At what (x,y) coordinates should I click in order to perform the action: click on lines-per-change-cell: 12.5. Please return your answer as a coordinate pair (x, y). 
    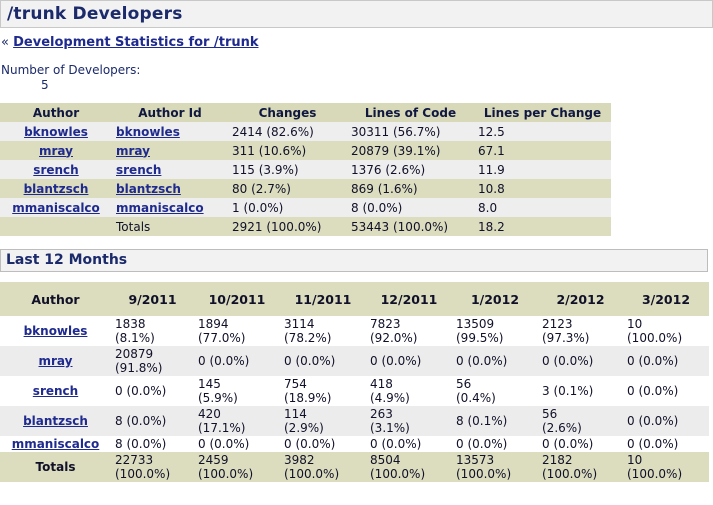
    Looking at the image, I should click on (542, 131).